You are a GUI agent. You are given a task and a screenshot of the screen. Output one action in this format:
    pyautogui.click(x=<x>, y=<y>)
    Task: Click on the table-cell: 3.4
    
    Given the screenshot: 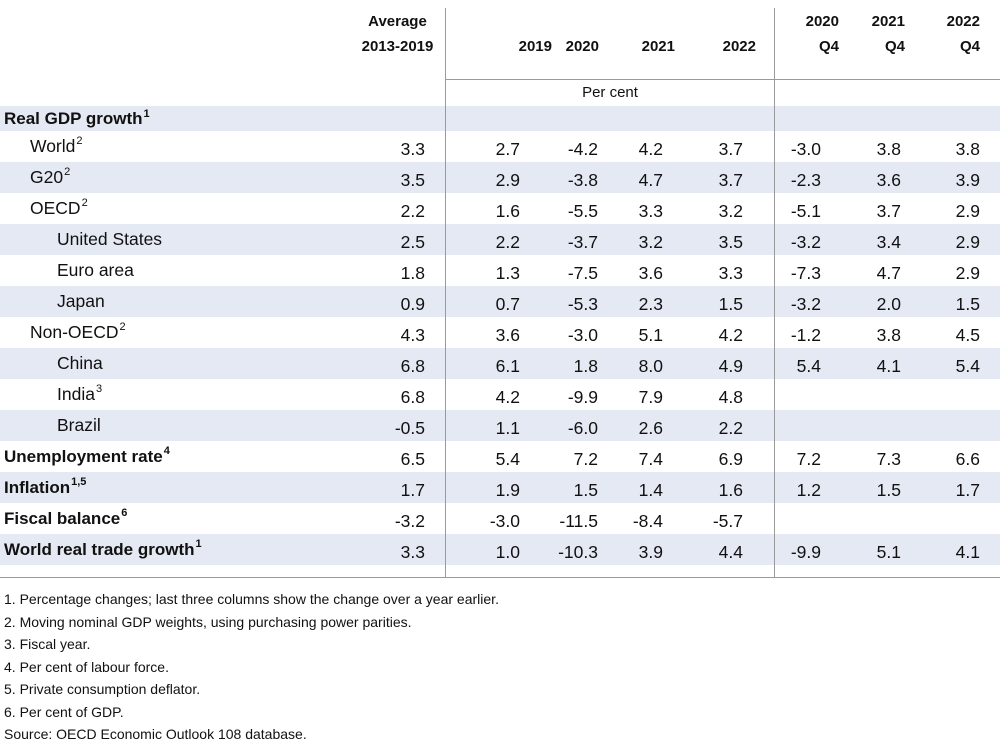 What is the action you would take?
    pyautogui.click(x=888, y=242)
    